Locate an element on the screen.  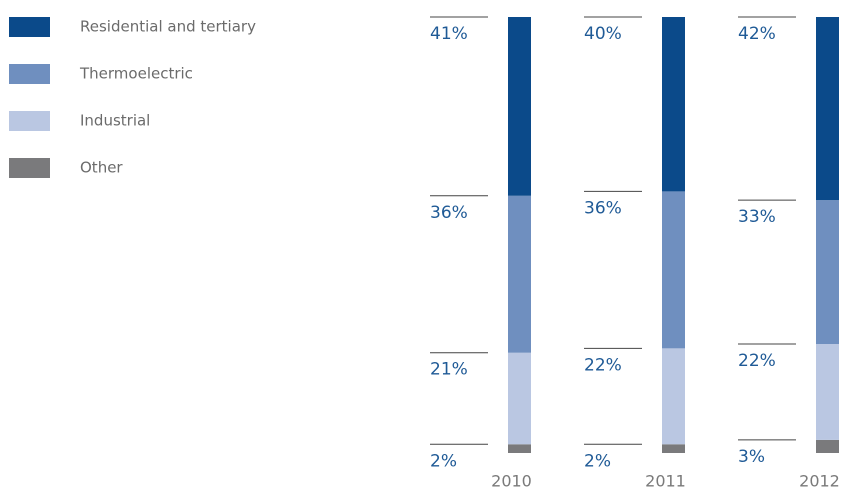
value-label: 41% is located at coordinates (449, 34).